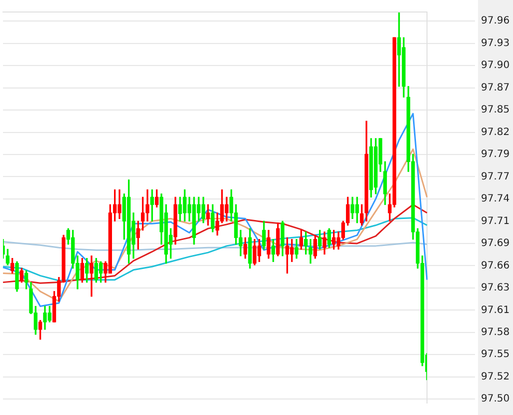 Image resolution: width=513 pixels, height=415 pixels. Describe the element at coordinates (495, 43) in the screenshot. I see `y-tick-label: 97.93` at that location.